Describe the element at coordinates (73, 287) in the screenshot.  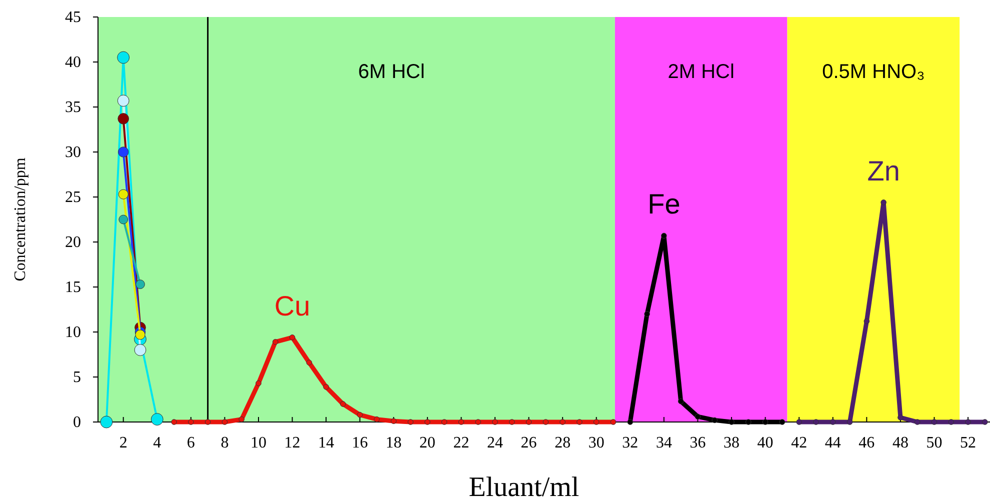
I see `y-tick-label: 15` at that location.